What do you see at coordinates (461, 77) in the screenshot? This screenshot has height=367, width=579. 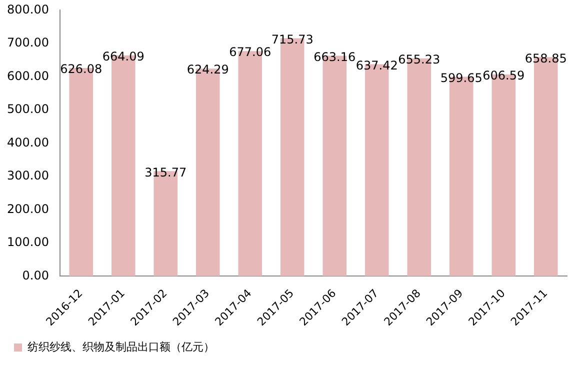 I see `data-label: 599.65` at bounding box center [461, 77].